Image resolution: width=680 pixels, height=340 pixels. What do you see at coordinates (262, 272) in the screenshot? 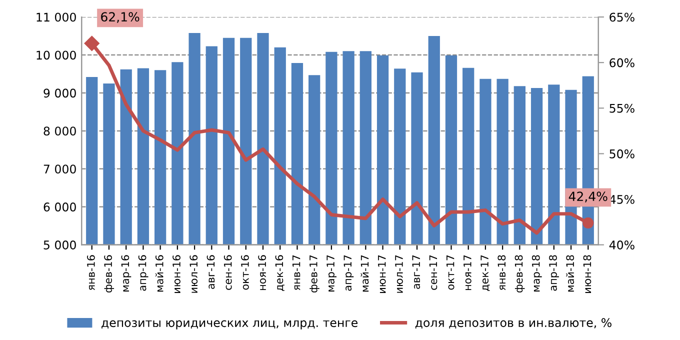
I see `x-tick-label: ноя-16` at bounding box center [262, 272].